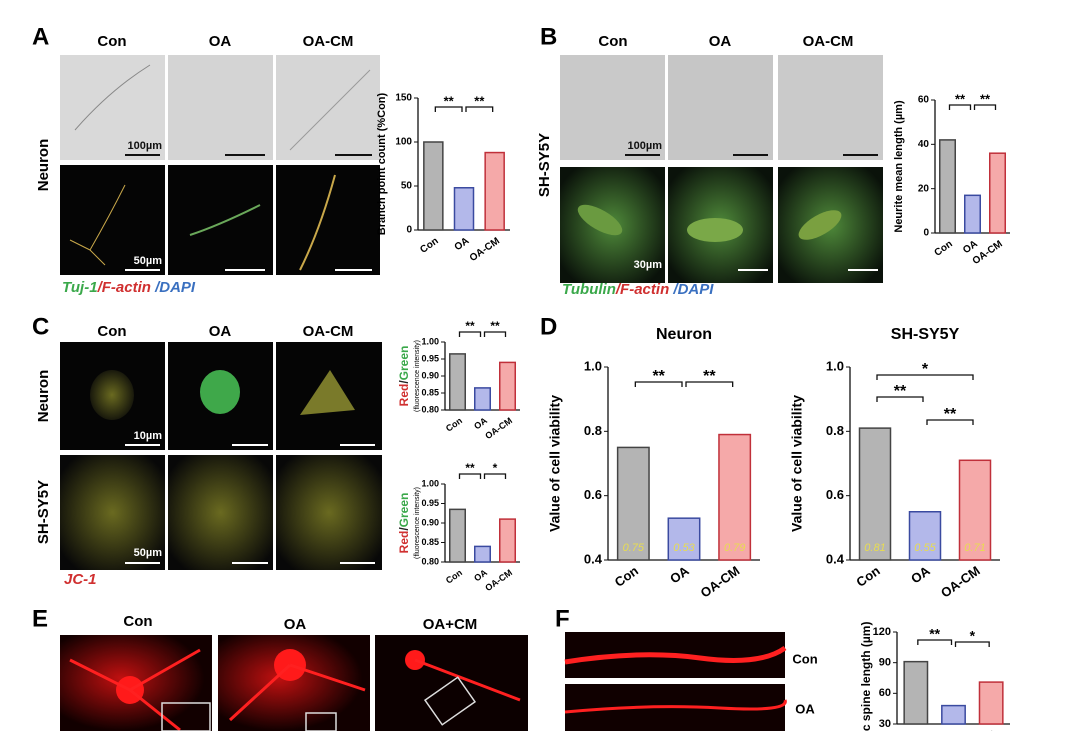  Describe the element at coordinates (403, 142) in the screenshot. I see `y-tick-label: 100` at that location.